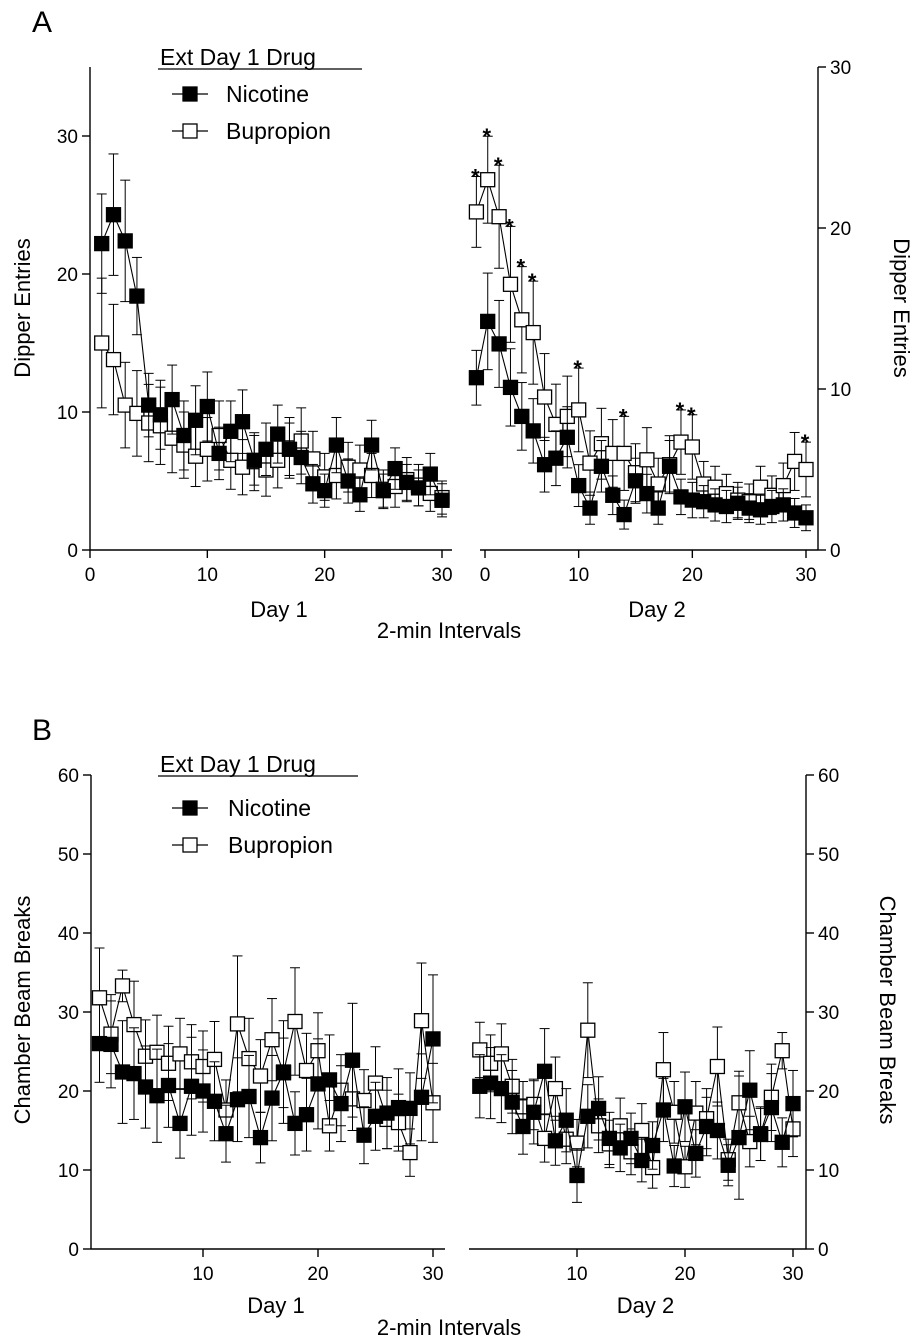 Image resolution: width=911 pixels, height=1341 pixels. I want to click on panel-label: A, so click(42, 22).